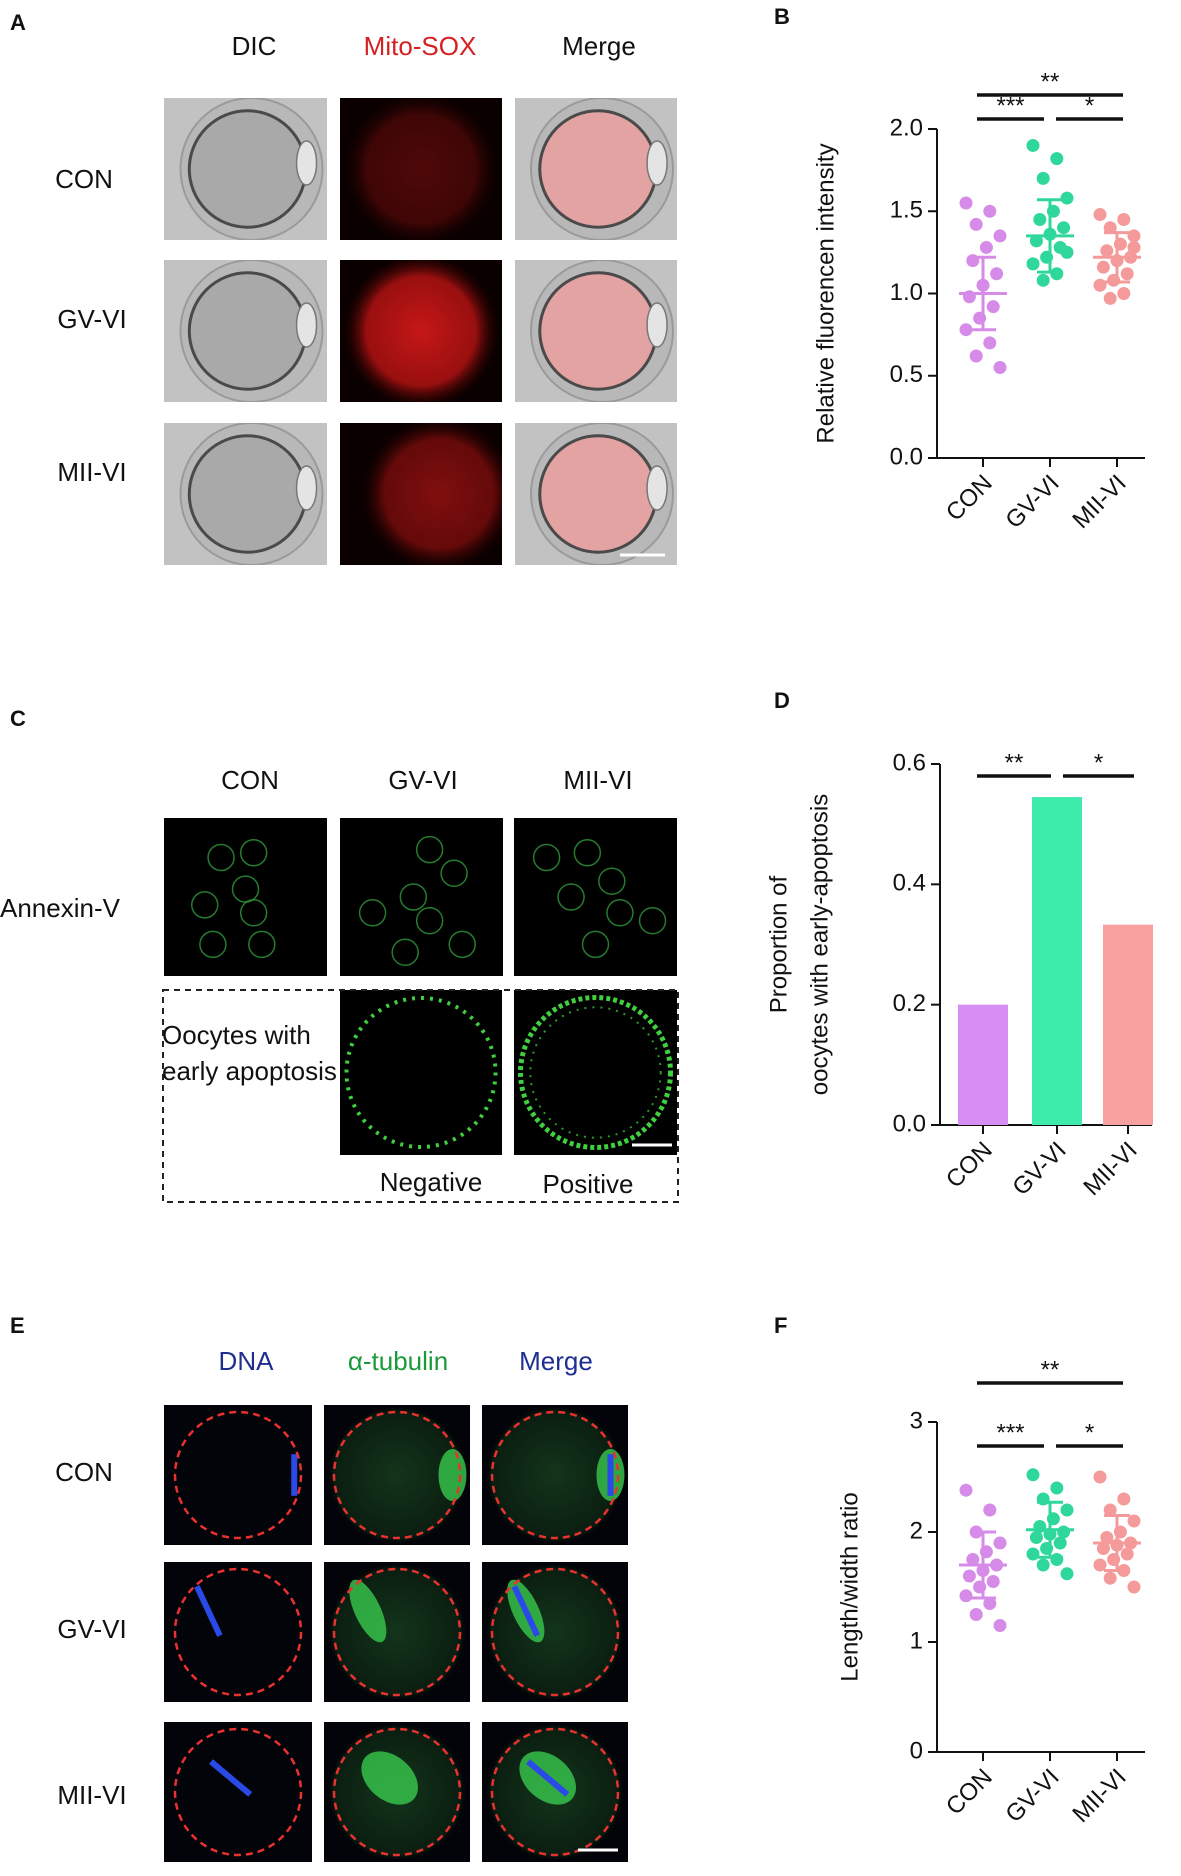 This screenshot has width=1181, height=1876. I want to click on column-label: MII-VI, so click(597, 780).